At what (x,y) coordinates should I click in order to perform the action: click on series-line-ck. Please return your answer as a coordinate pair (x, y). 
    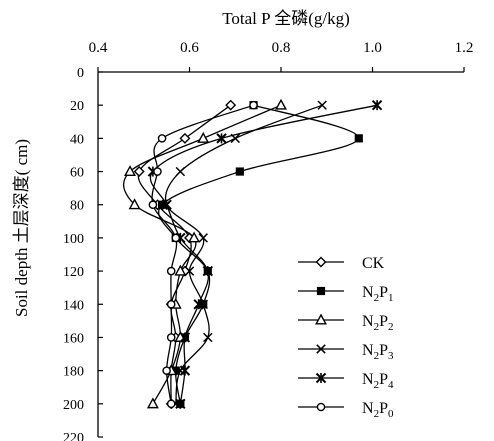
    Looking at the image, I should click on (184, 254).